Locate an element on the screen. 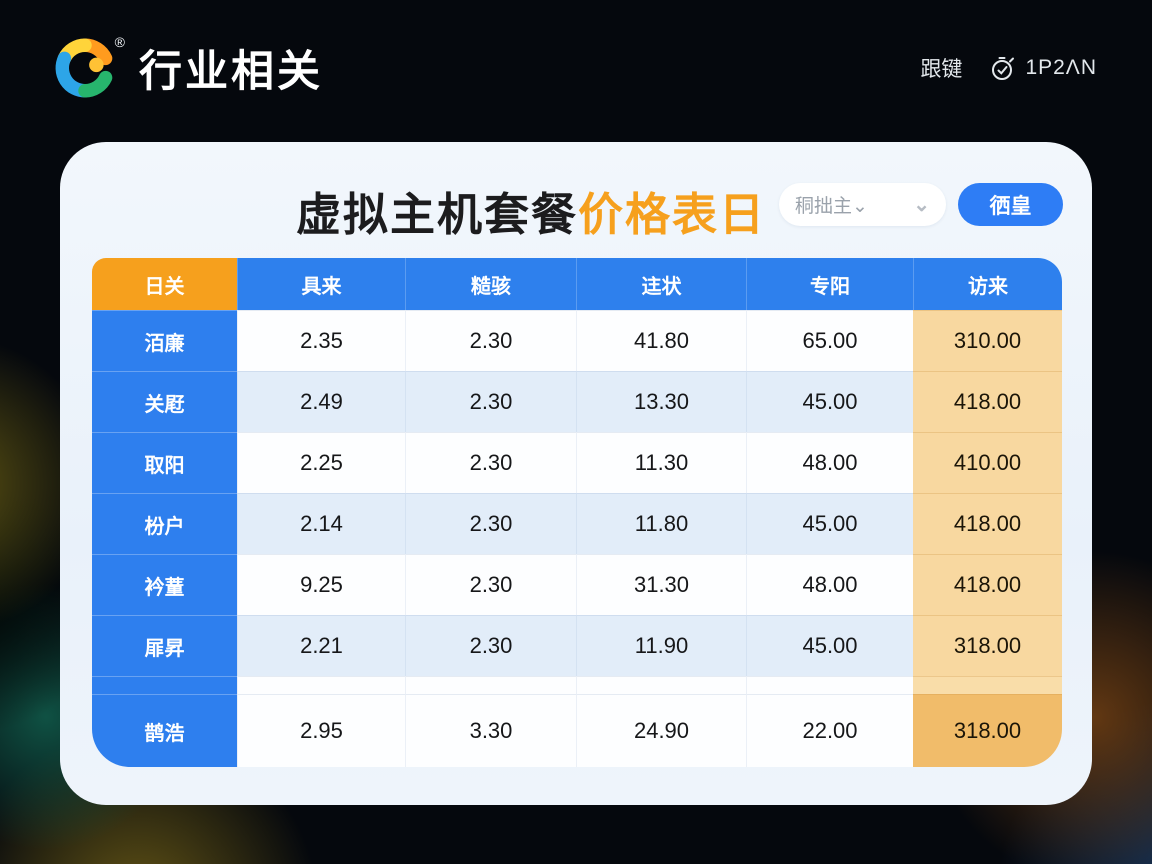 This screenshot has height=864, width=1152. table-row: 屝昇 2.21 2.30 11.90 45.00 318.00 is located at coordinates (577, 645).